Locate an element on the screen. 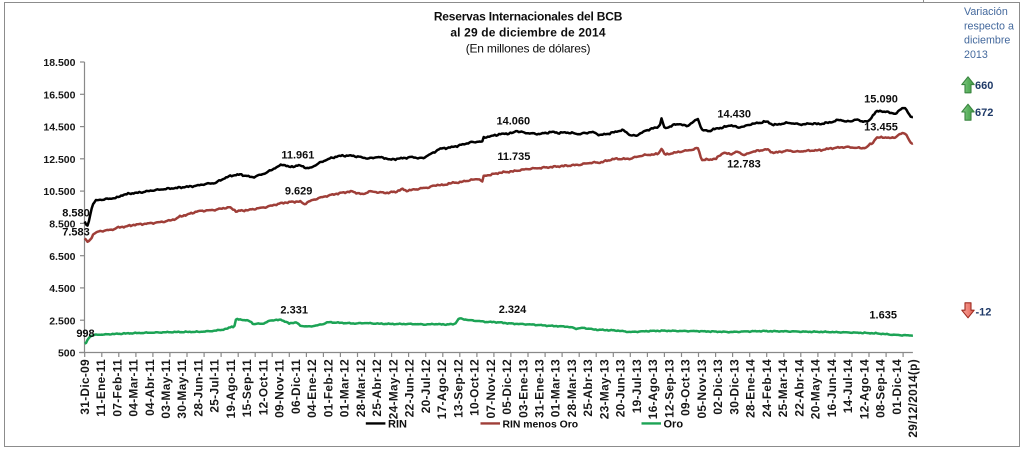 This screenshot has width=1025, height=455. svg-text: 12.500 is located at coordinates (59, 160).